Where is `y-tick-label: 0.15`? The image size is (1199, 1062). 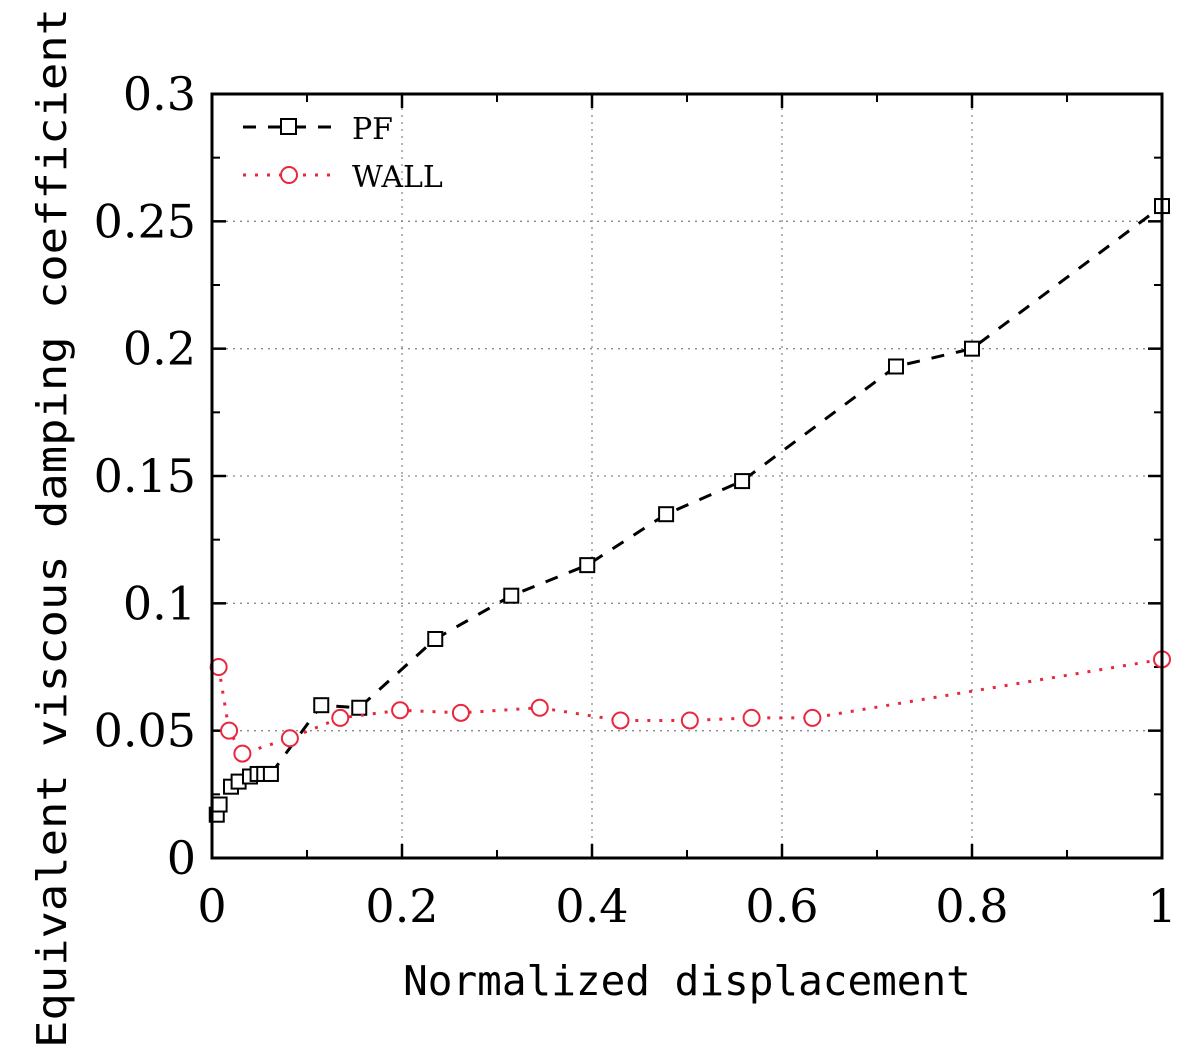
y-tick-label: 0.15 is located at coordinates (145, 476).